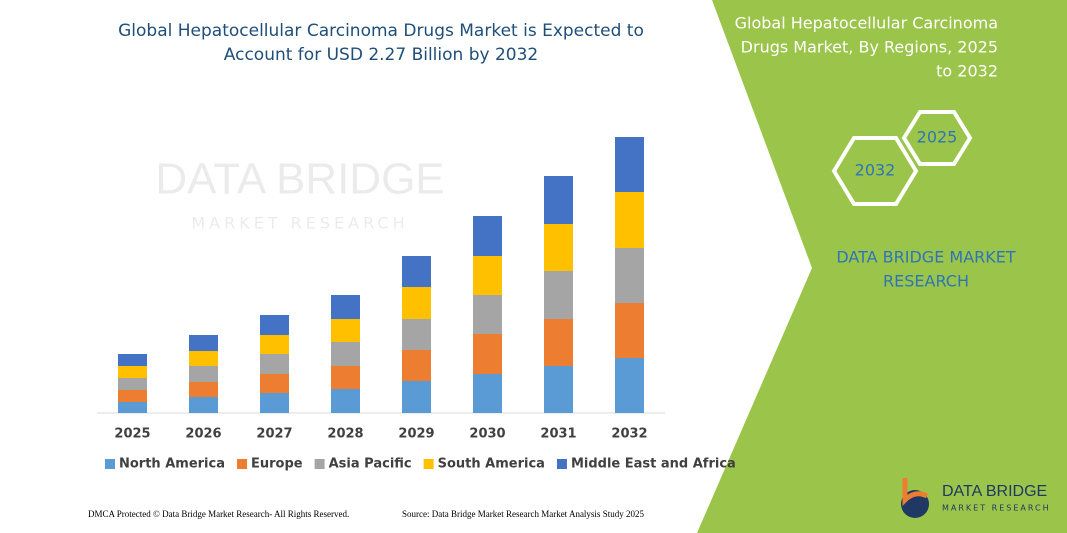 The height and width of the screenshot is (533, 1067). I want to click on hexagon-label: 2025, so click(937, 137).